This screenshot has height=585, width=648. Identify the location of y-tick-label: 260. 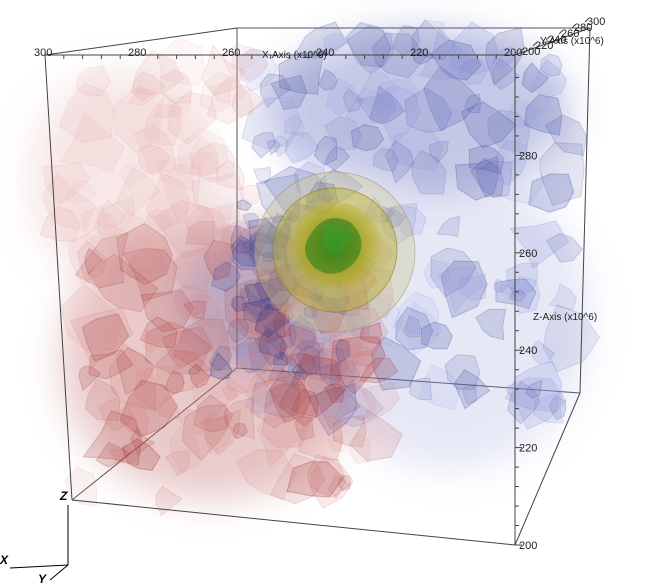
(570, 34).